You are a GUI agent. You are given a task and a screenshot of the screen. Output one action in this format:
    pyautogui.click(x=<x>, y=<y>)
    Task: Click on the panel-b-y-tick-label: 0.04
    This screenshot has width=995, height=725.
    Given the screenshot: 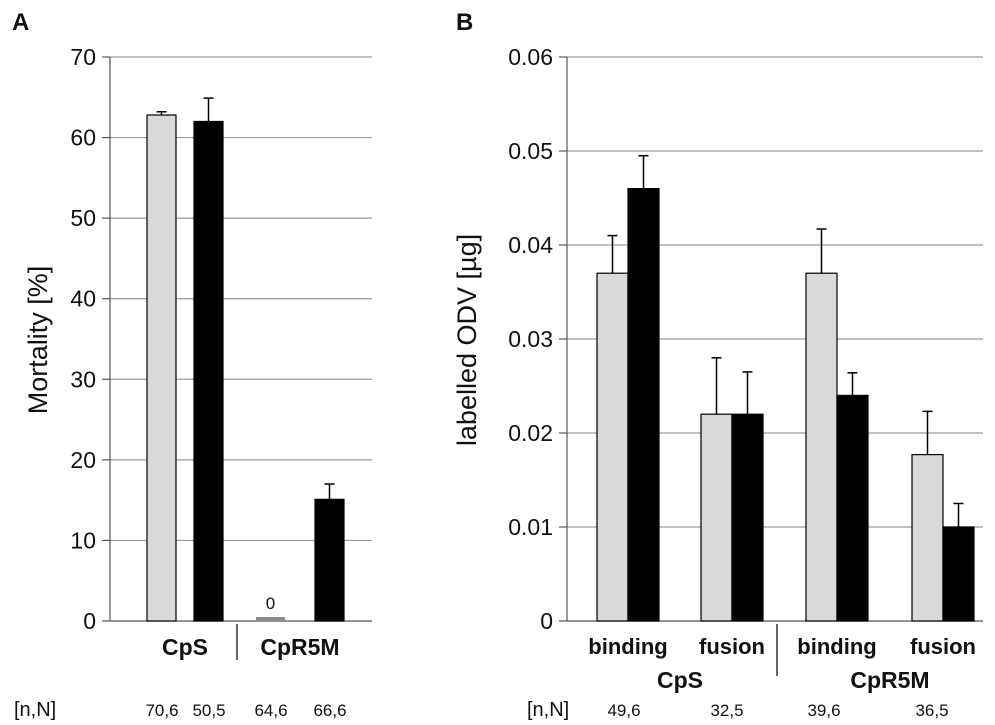 What is the action you would take?
    pyautogui.click(x=530, y=245)
    